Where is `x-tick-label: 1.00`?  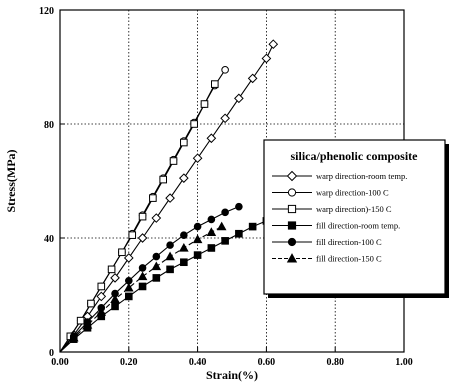
x-tick-label: 1.00 is located at coordinates (404, 362).